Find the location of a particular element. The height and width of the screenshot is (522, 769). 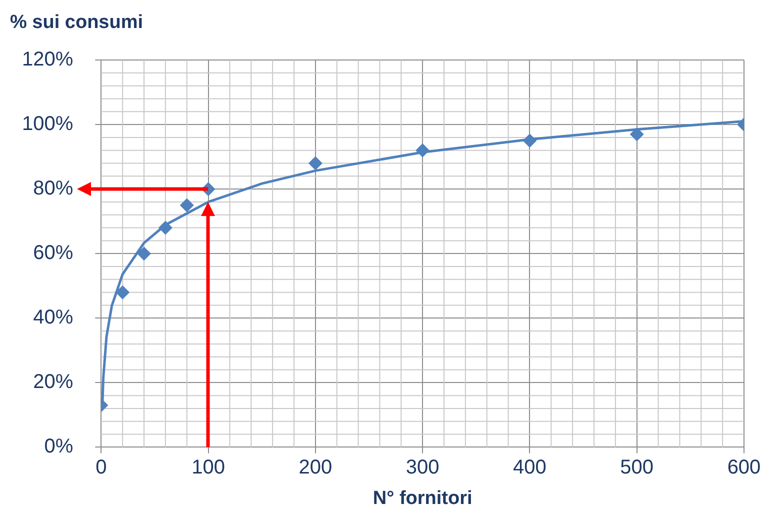

x-tick-label: 400 is located at coordinates (529, 467).